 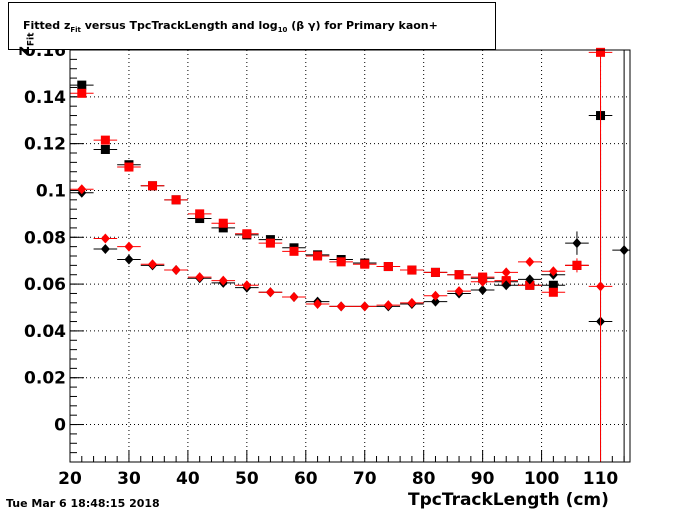 What do you see at coordinates (45, 332) in the screenshot?
I see `y-tick-label: 0.04` at bounding box center [45, 332].